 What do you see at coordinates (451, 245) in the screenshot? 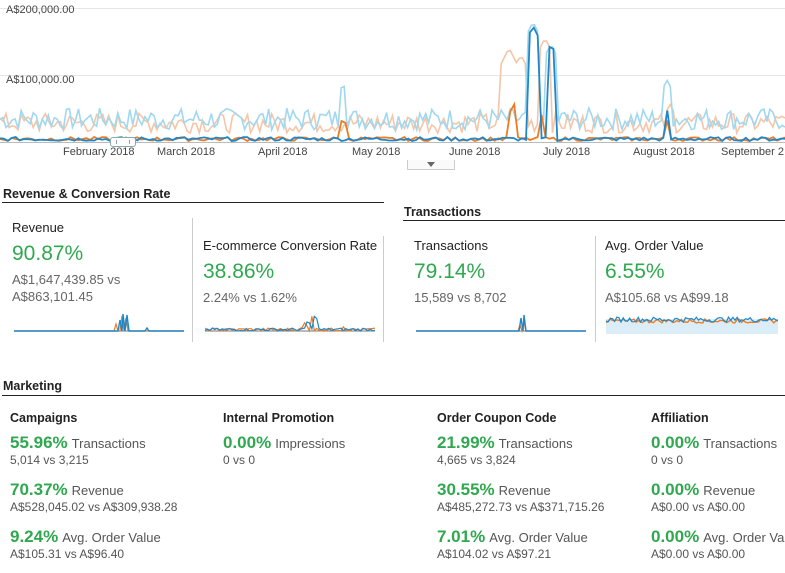
I see `kpi-label: Transactions` at bounding box center [451, 245].